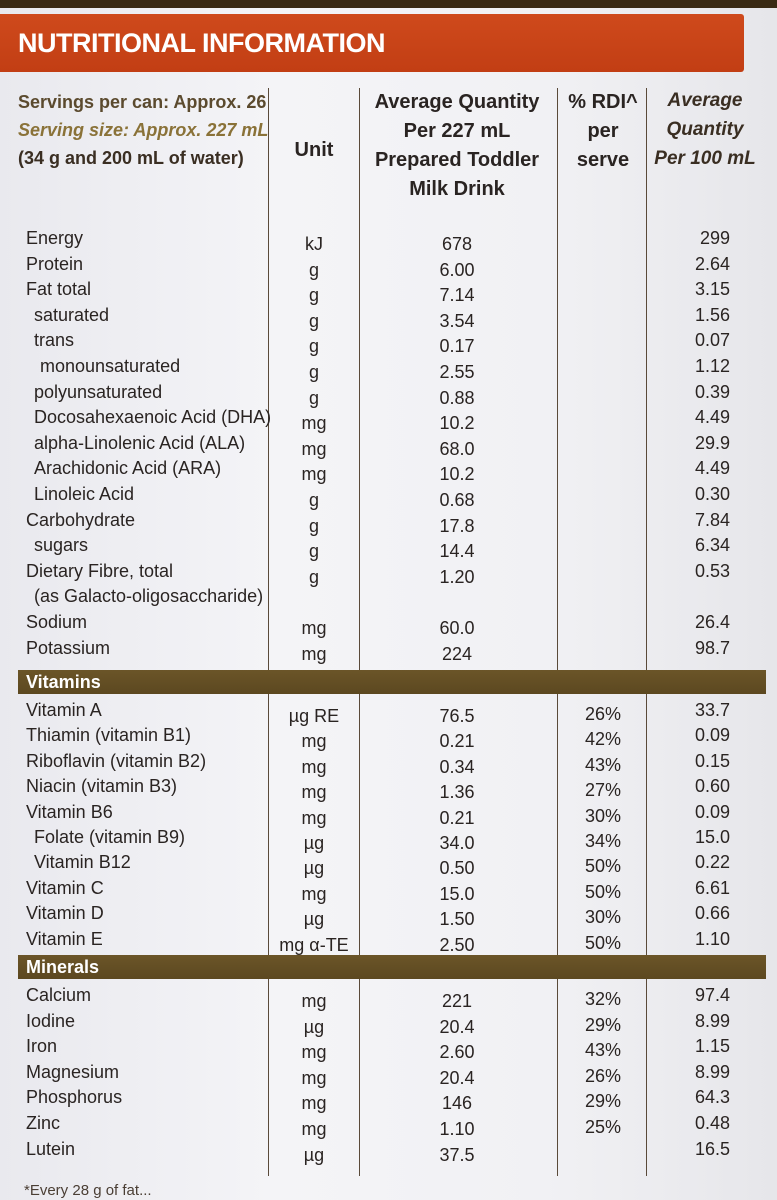 The height and width of the screenshot is (1200, 777). Describe the element at coordinates (116, 760) in the screenshot. I see `nutrient-name: Riboflavin (vitamin B2)` at that location.